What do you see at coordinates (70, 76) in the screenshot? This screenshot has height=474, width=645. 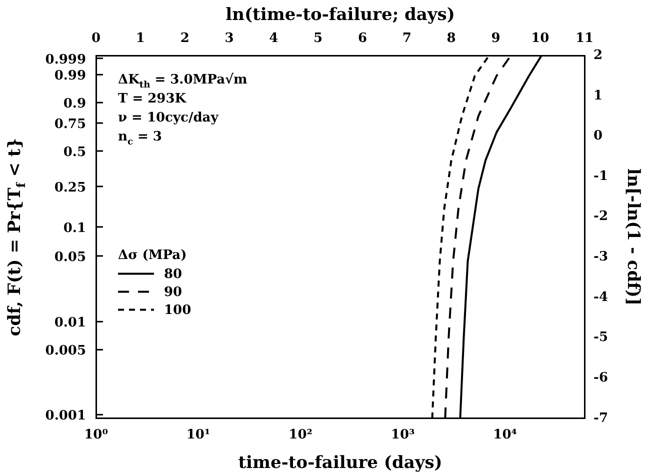 I see `text: 0.99` at bounding box center [70, 76].